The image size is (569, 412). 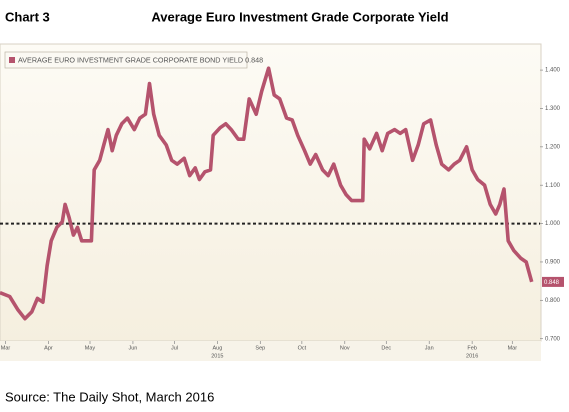 What do you see at coordinates (174, 348) in the screenshot?
I see `x-tick-label: Jul` at bounding box center [174, 348].